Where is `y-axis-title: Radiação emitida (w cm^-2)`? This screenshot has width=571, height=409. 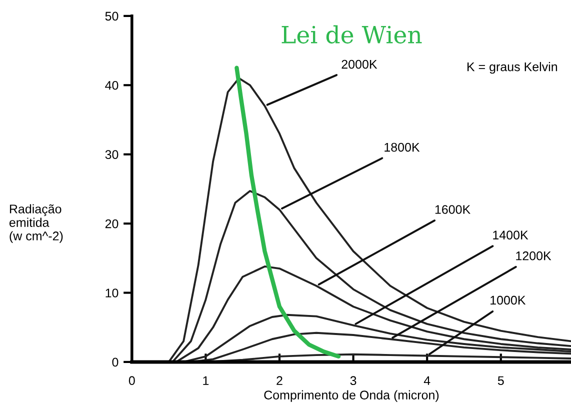 y-axis-title: Radiação emitida (w cm^-2) is located at coordinates (36, 223).